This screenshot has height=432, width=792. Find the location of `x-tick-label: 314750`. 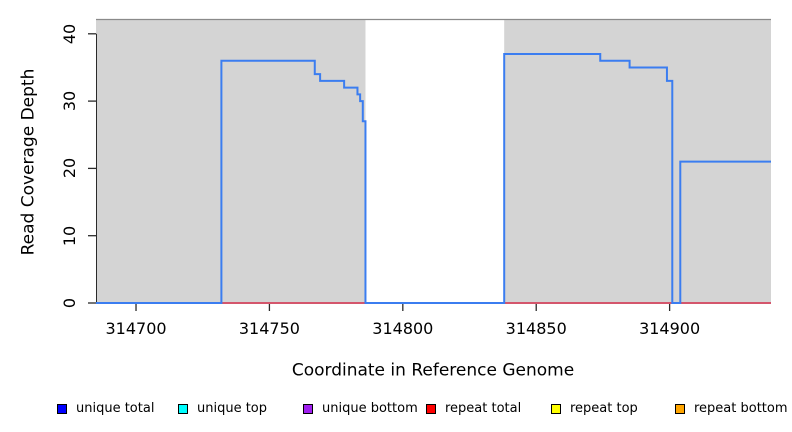

x-tick-label: 314750 is located at coordinates (269, 328).